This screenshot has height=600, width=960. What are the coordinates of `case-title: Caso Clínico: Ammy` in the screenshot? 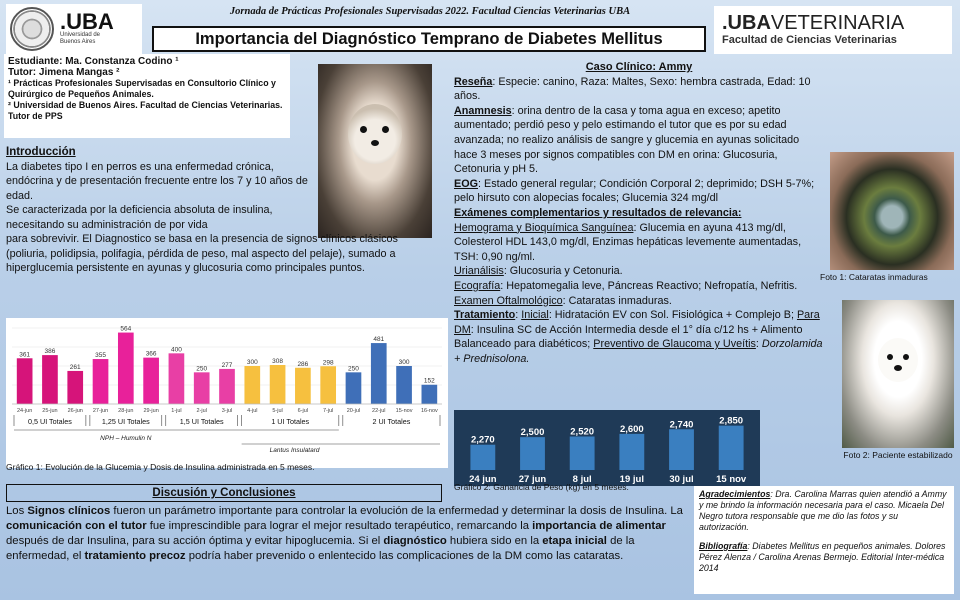 It's located at (639, 67).